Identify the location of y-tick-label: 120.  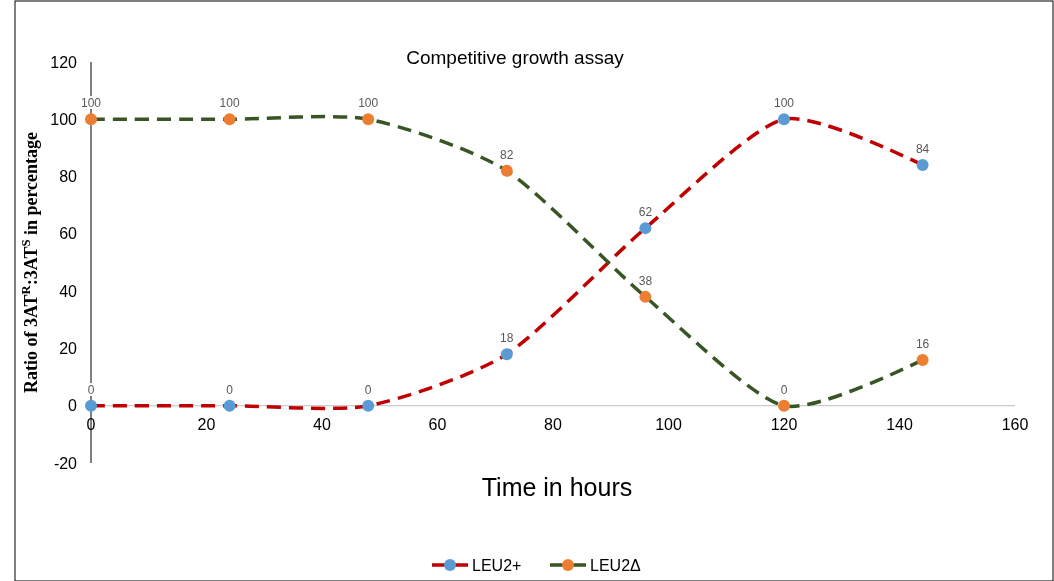
(64, 62).